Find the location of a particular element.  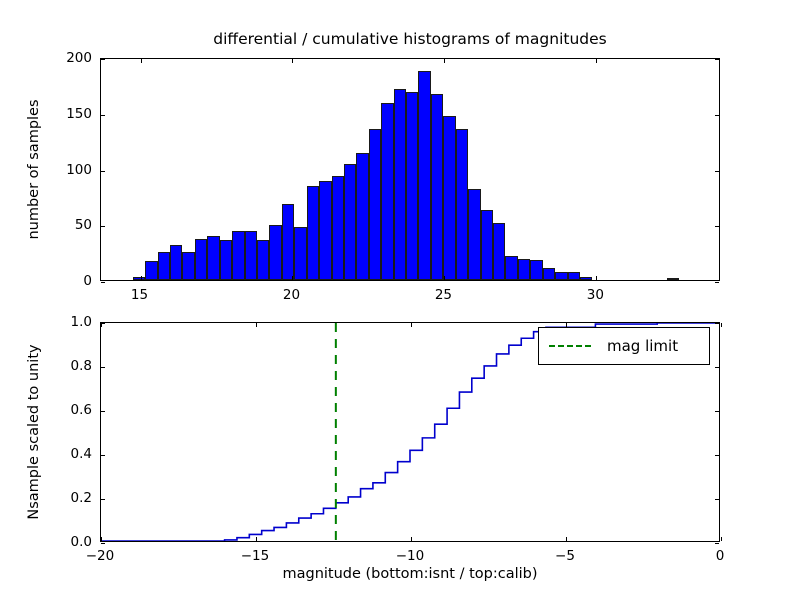

x-tick-label: −5 is located at coordinates (565, 556).